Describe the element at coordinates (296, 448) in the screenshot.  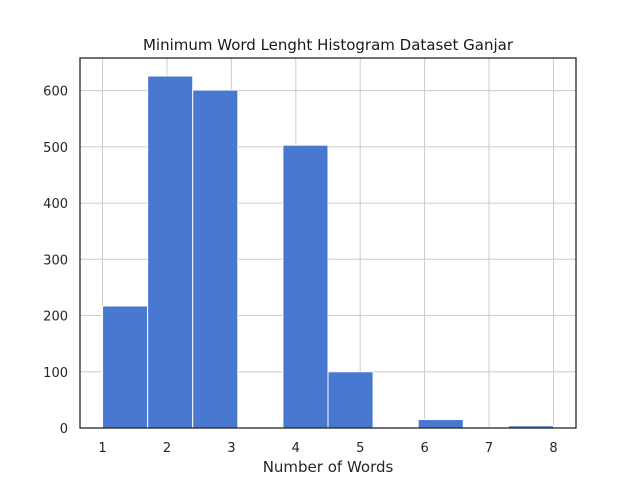
I see `x-tick-label: 4` at that location.